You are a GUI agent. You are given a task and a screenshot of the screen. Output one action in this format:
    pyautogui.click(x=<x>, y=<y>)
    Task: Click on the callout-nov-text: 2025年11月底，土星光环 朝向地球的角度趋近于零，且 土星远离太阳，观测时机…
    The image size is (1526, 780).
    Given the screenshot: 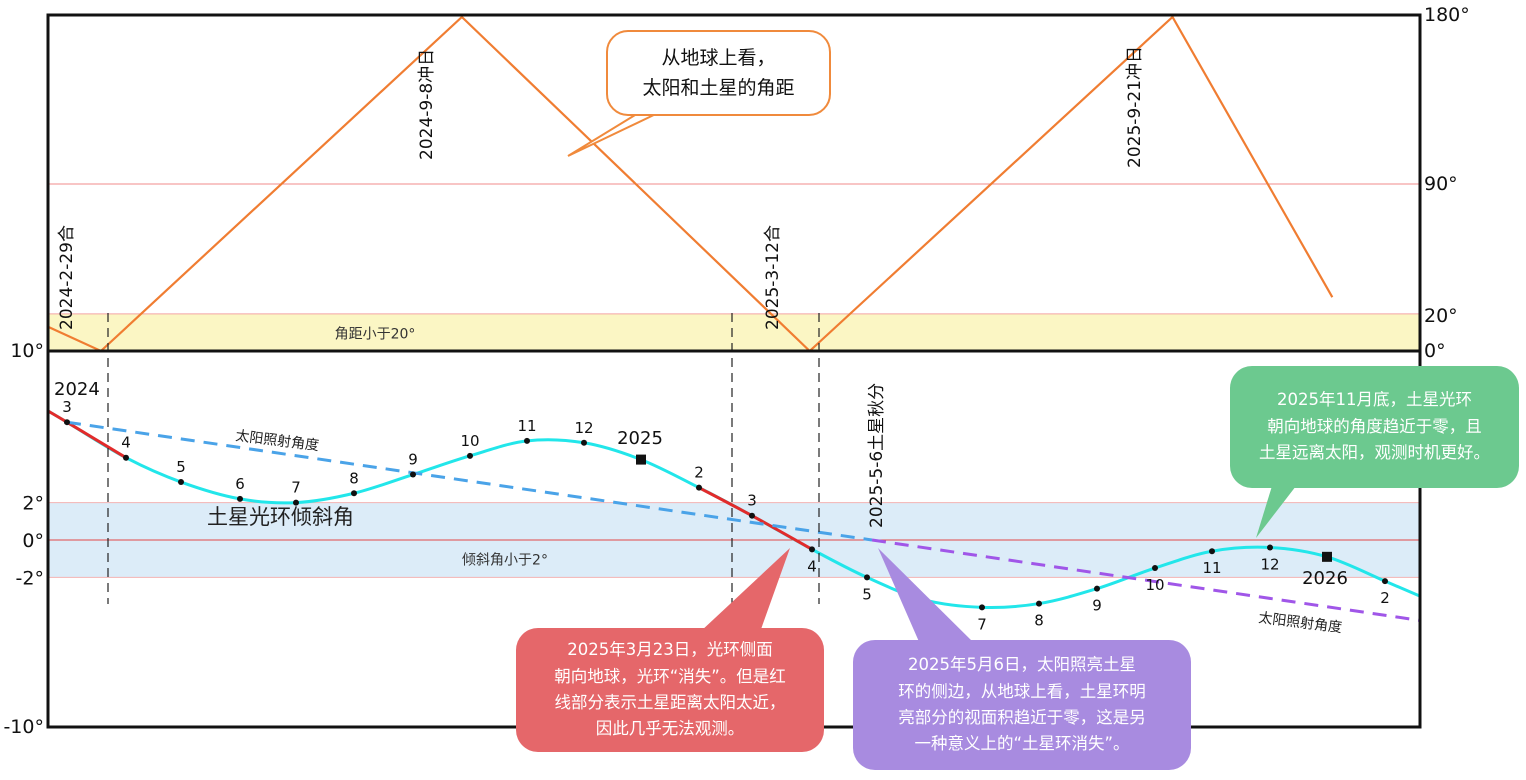 What is the action you would take?
    pyautogui.click(x=1374, y=426)
    